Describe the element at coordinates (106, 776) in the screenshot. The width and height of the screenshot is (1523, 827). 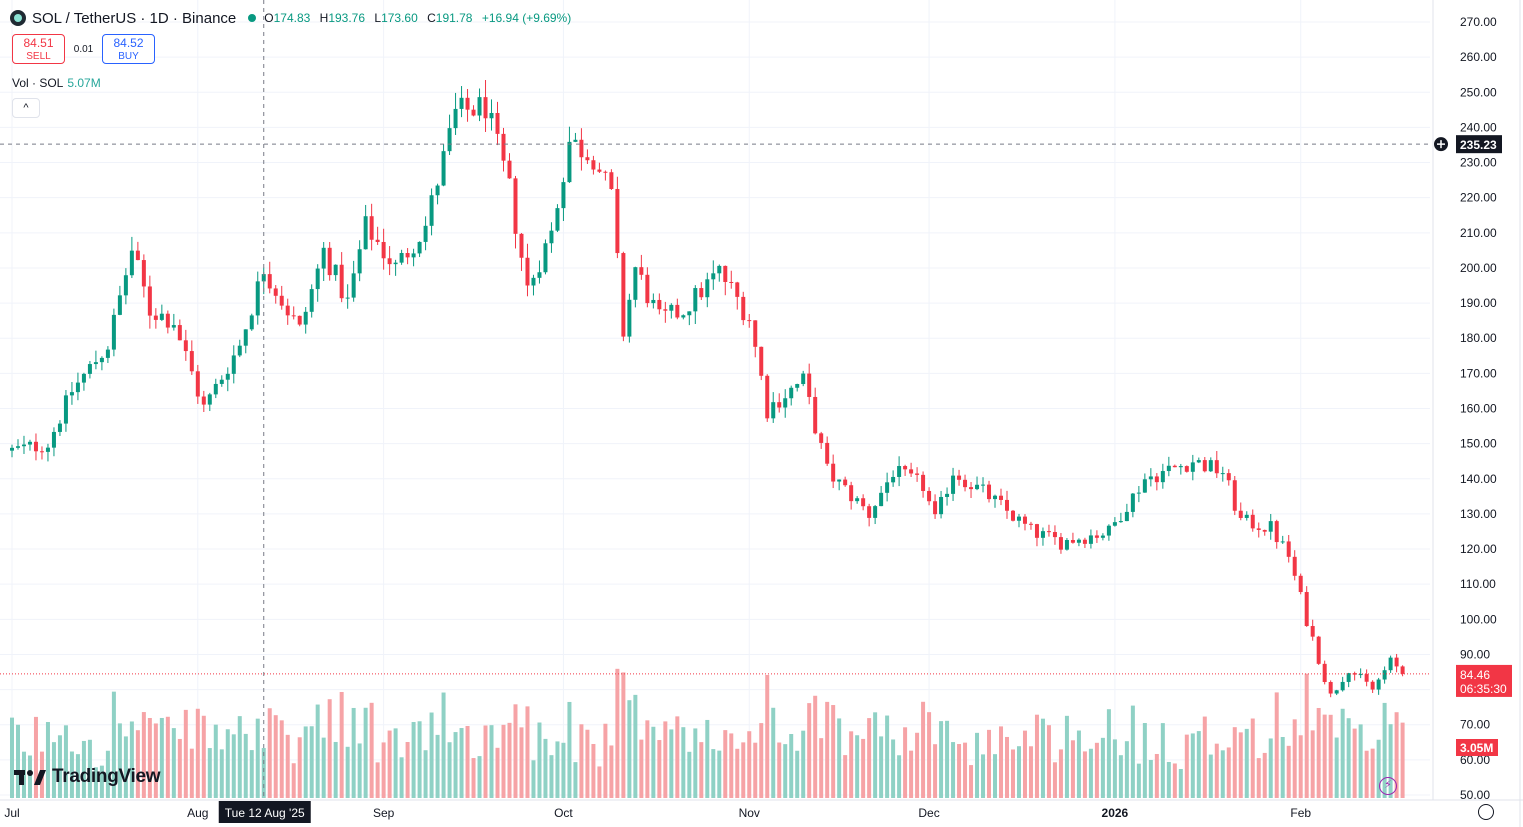
I see `tradingview-logo-text: TradingView` at that location.